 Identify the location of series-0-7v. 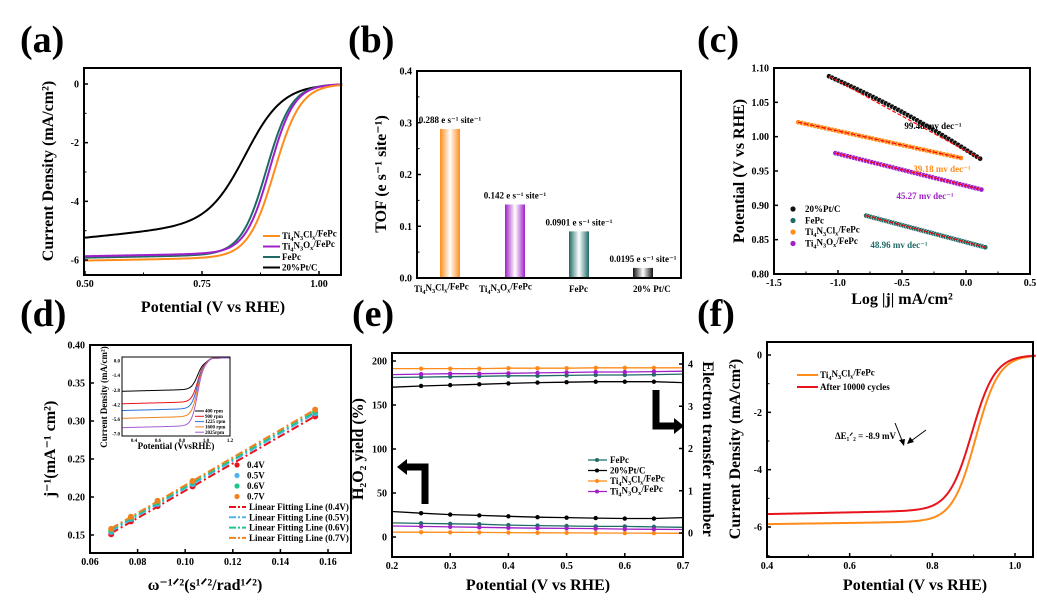
(213, 469).